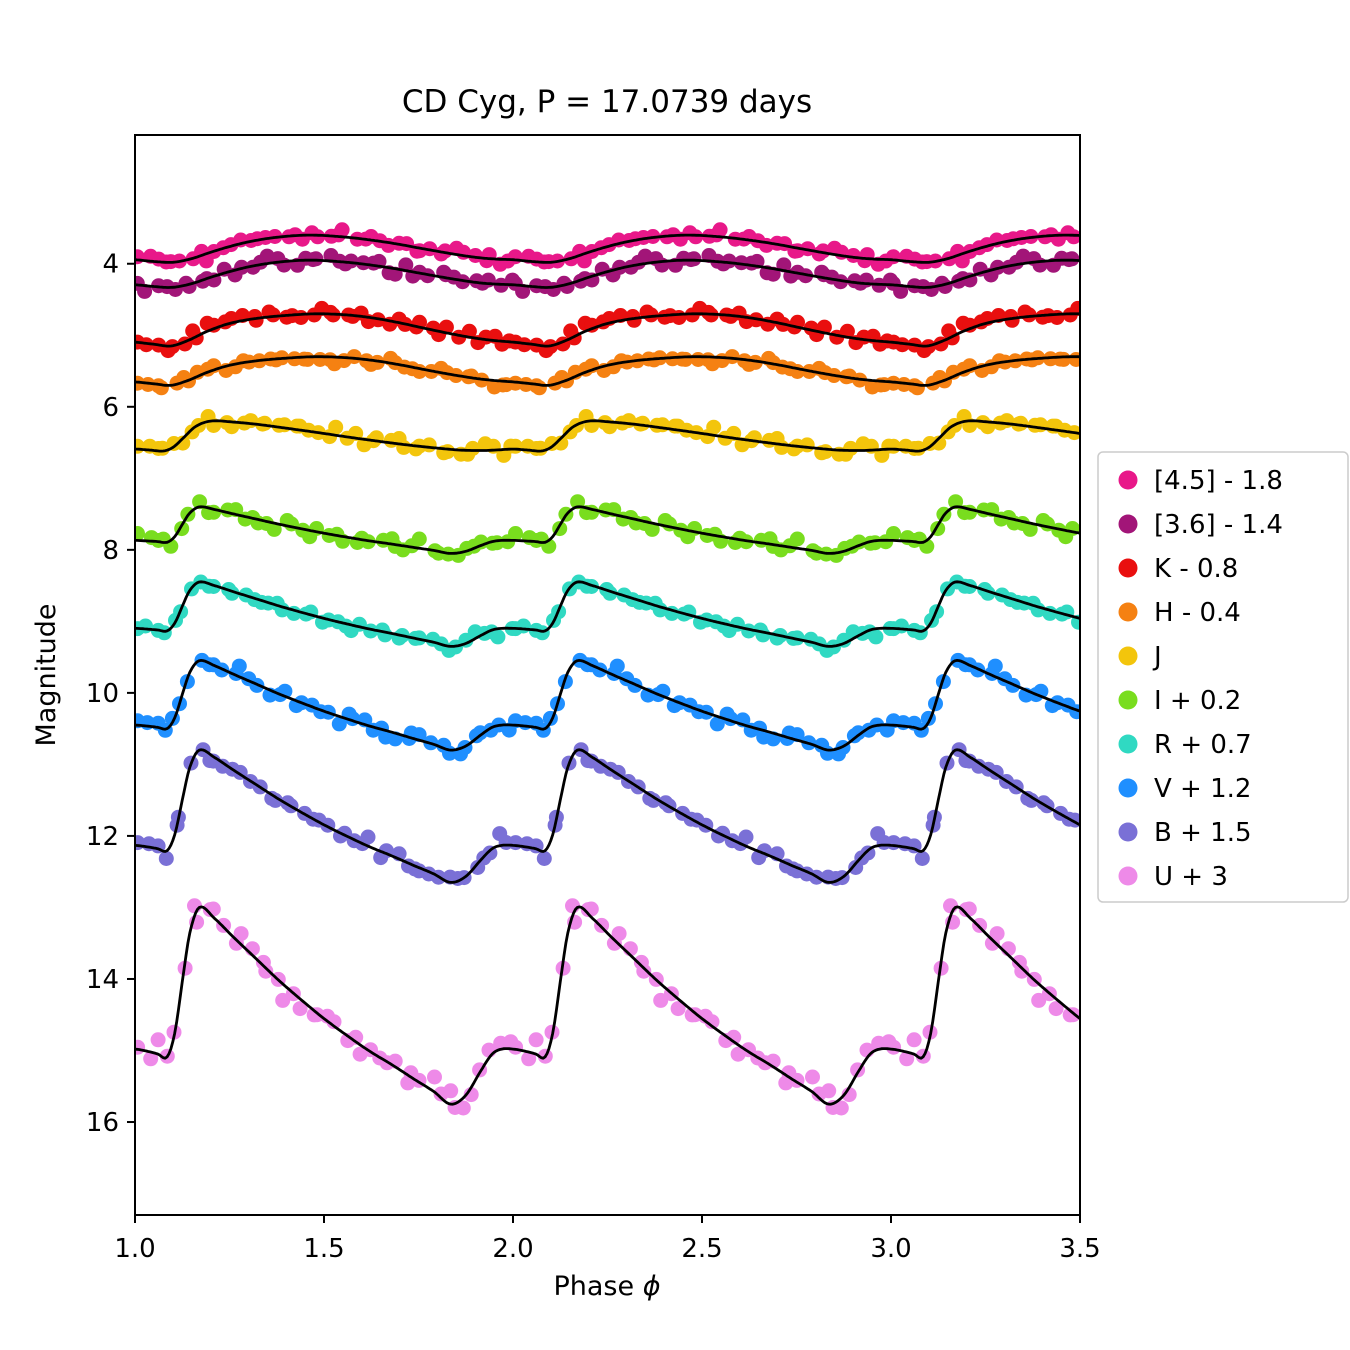 The image size is (1350, 1350). What do you see at coordinates (512, 1249) in the screenshot?
I see `x-tick-label: 2.0` at bounding box center [512, 1249].